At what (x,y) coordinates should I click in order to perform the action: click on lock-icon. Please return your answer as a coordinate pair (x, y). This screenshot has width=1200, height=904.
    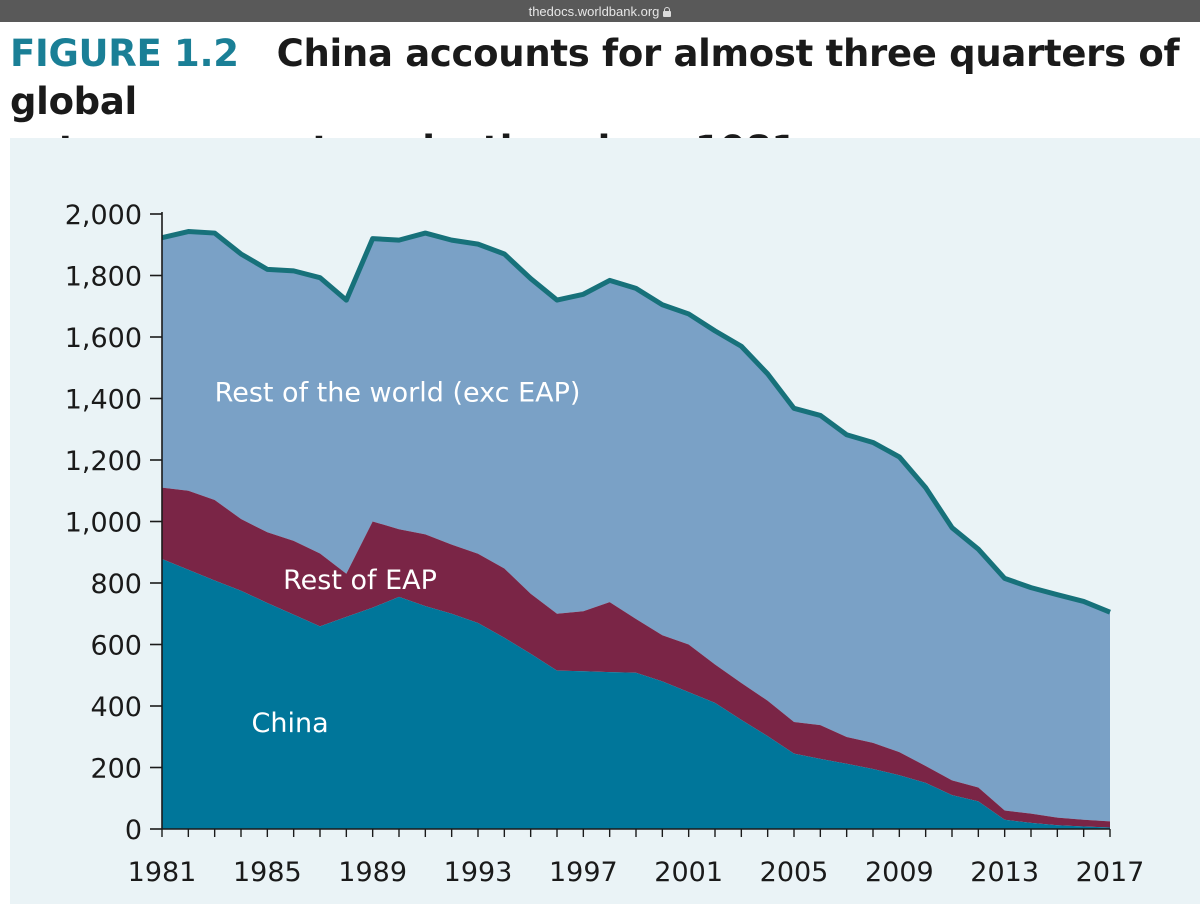
    Looking at the image, I should click on (667, 12).